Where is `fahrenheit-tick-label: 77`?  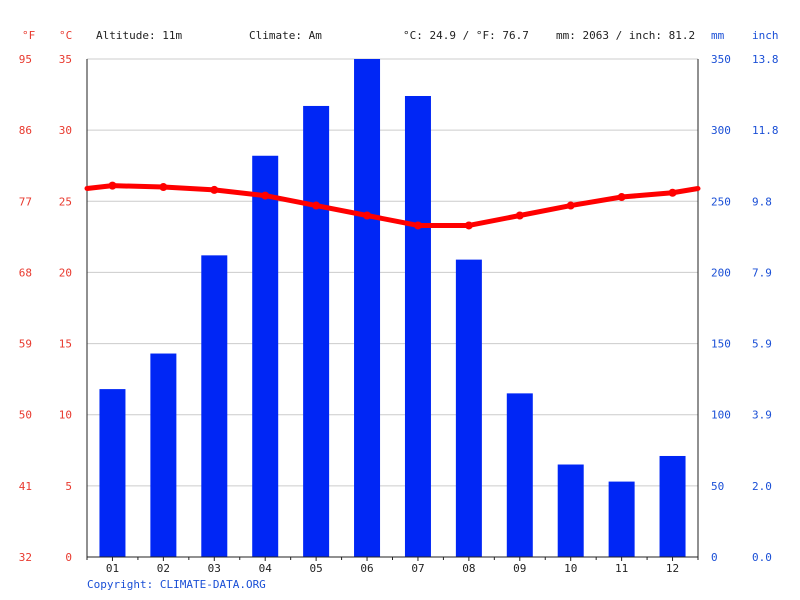
fahrenheit-tick-label: 77 is located at coordinates (25, 201).